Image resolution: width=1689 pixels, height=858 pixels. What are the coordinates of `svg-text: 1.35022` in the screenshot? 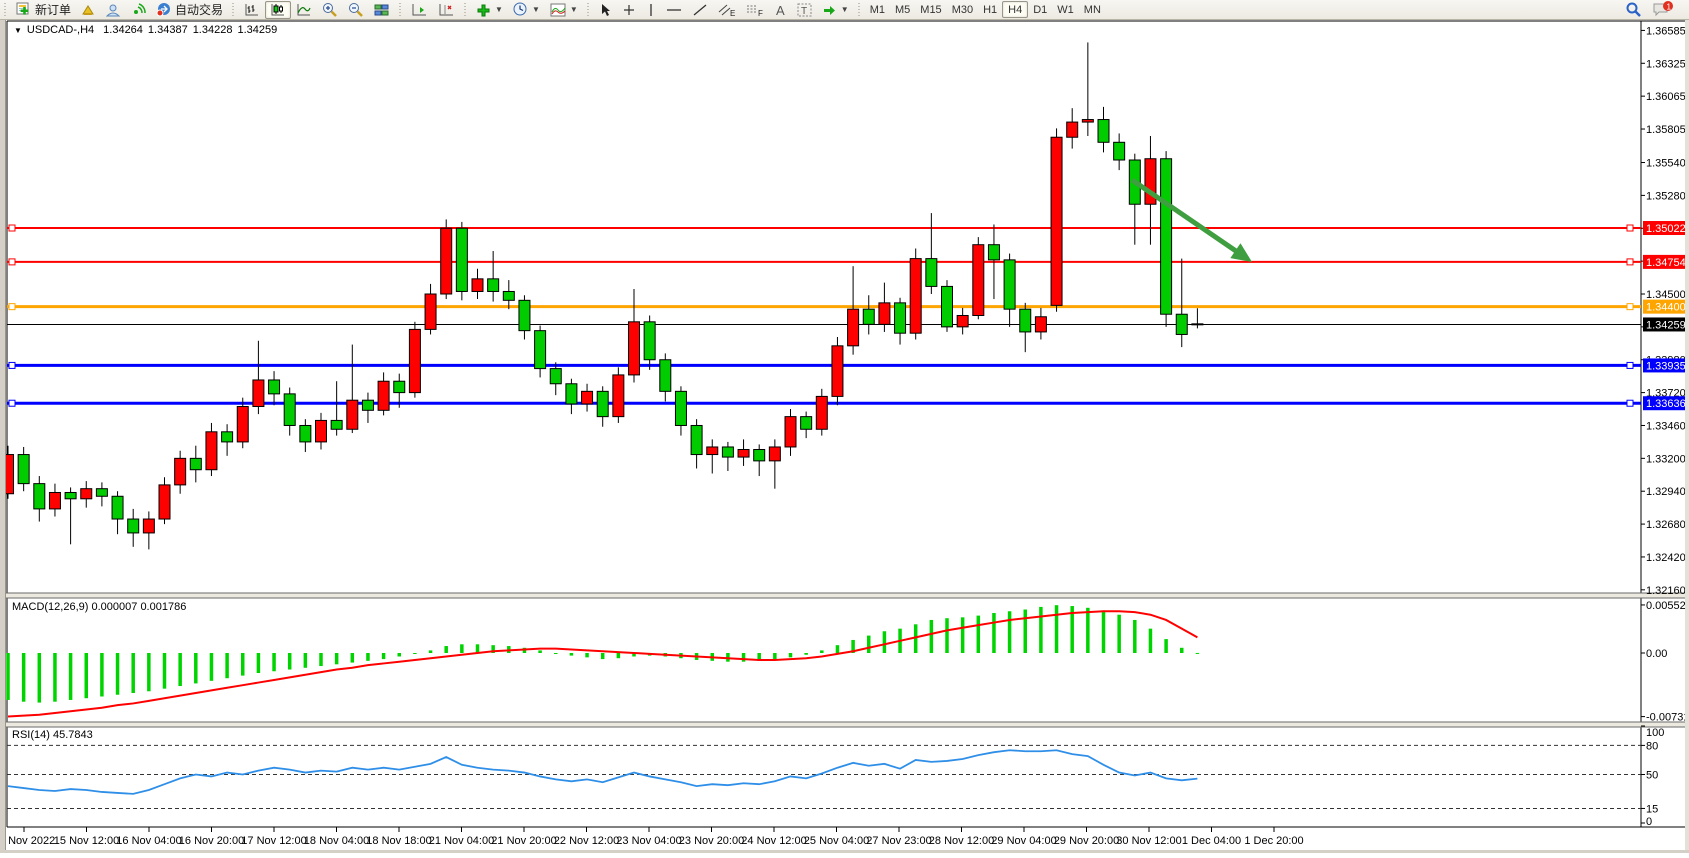 It's located at (1666, 229).